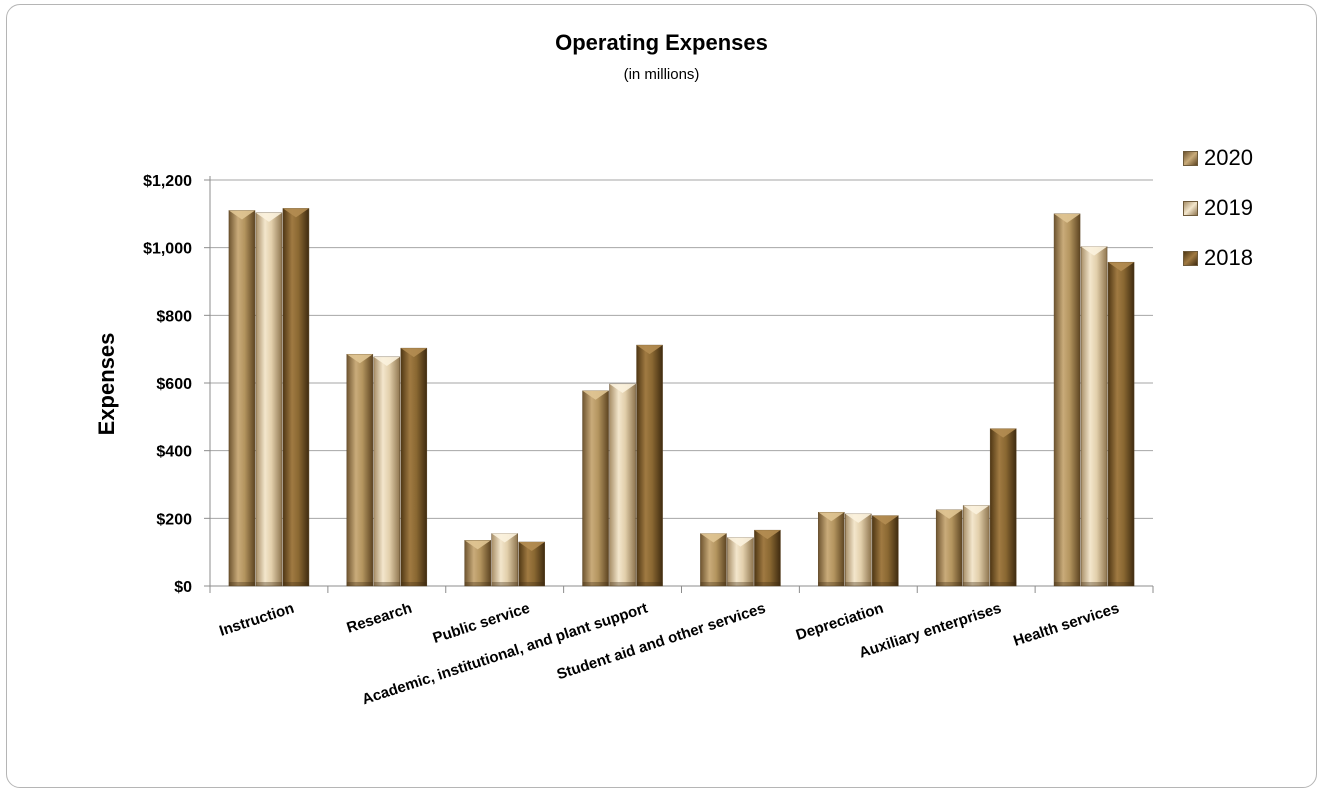 The image size is (1323, 794). I want to click on x-tick-label: Health services, so click(1066, 625).